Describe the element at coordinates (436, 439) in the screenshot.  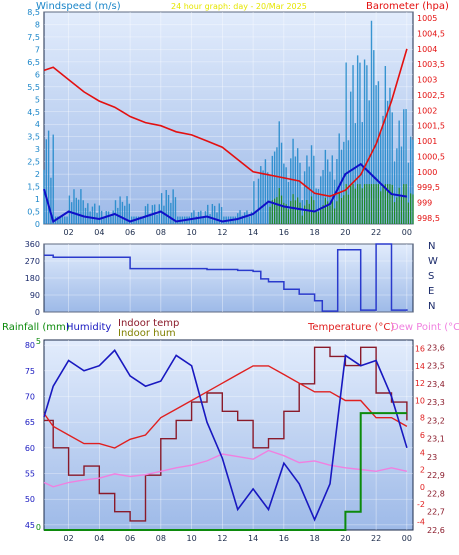
I see `indoor-temp-tick-label: 23,1` at that location.